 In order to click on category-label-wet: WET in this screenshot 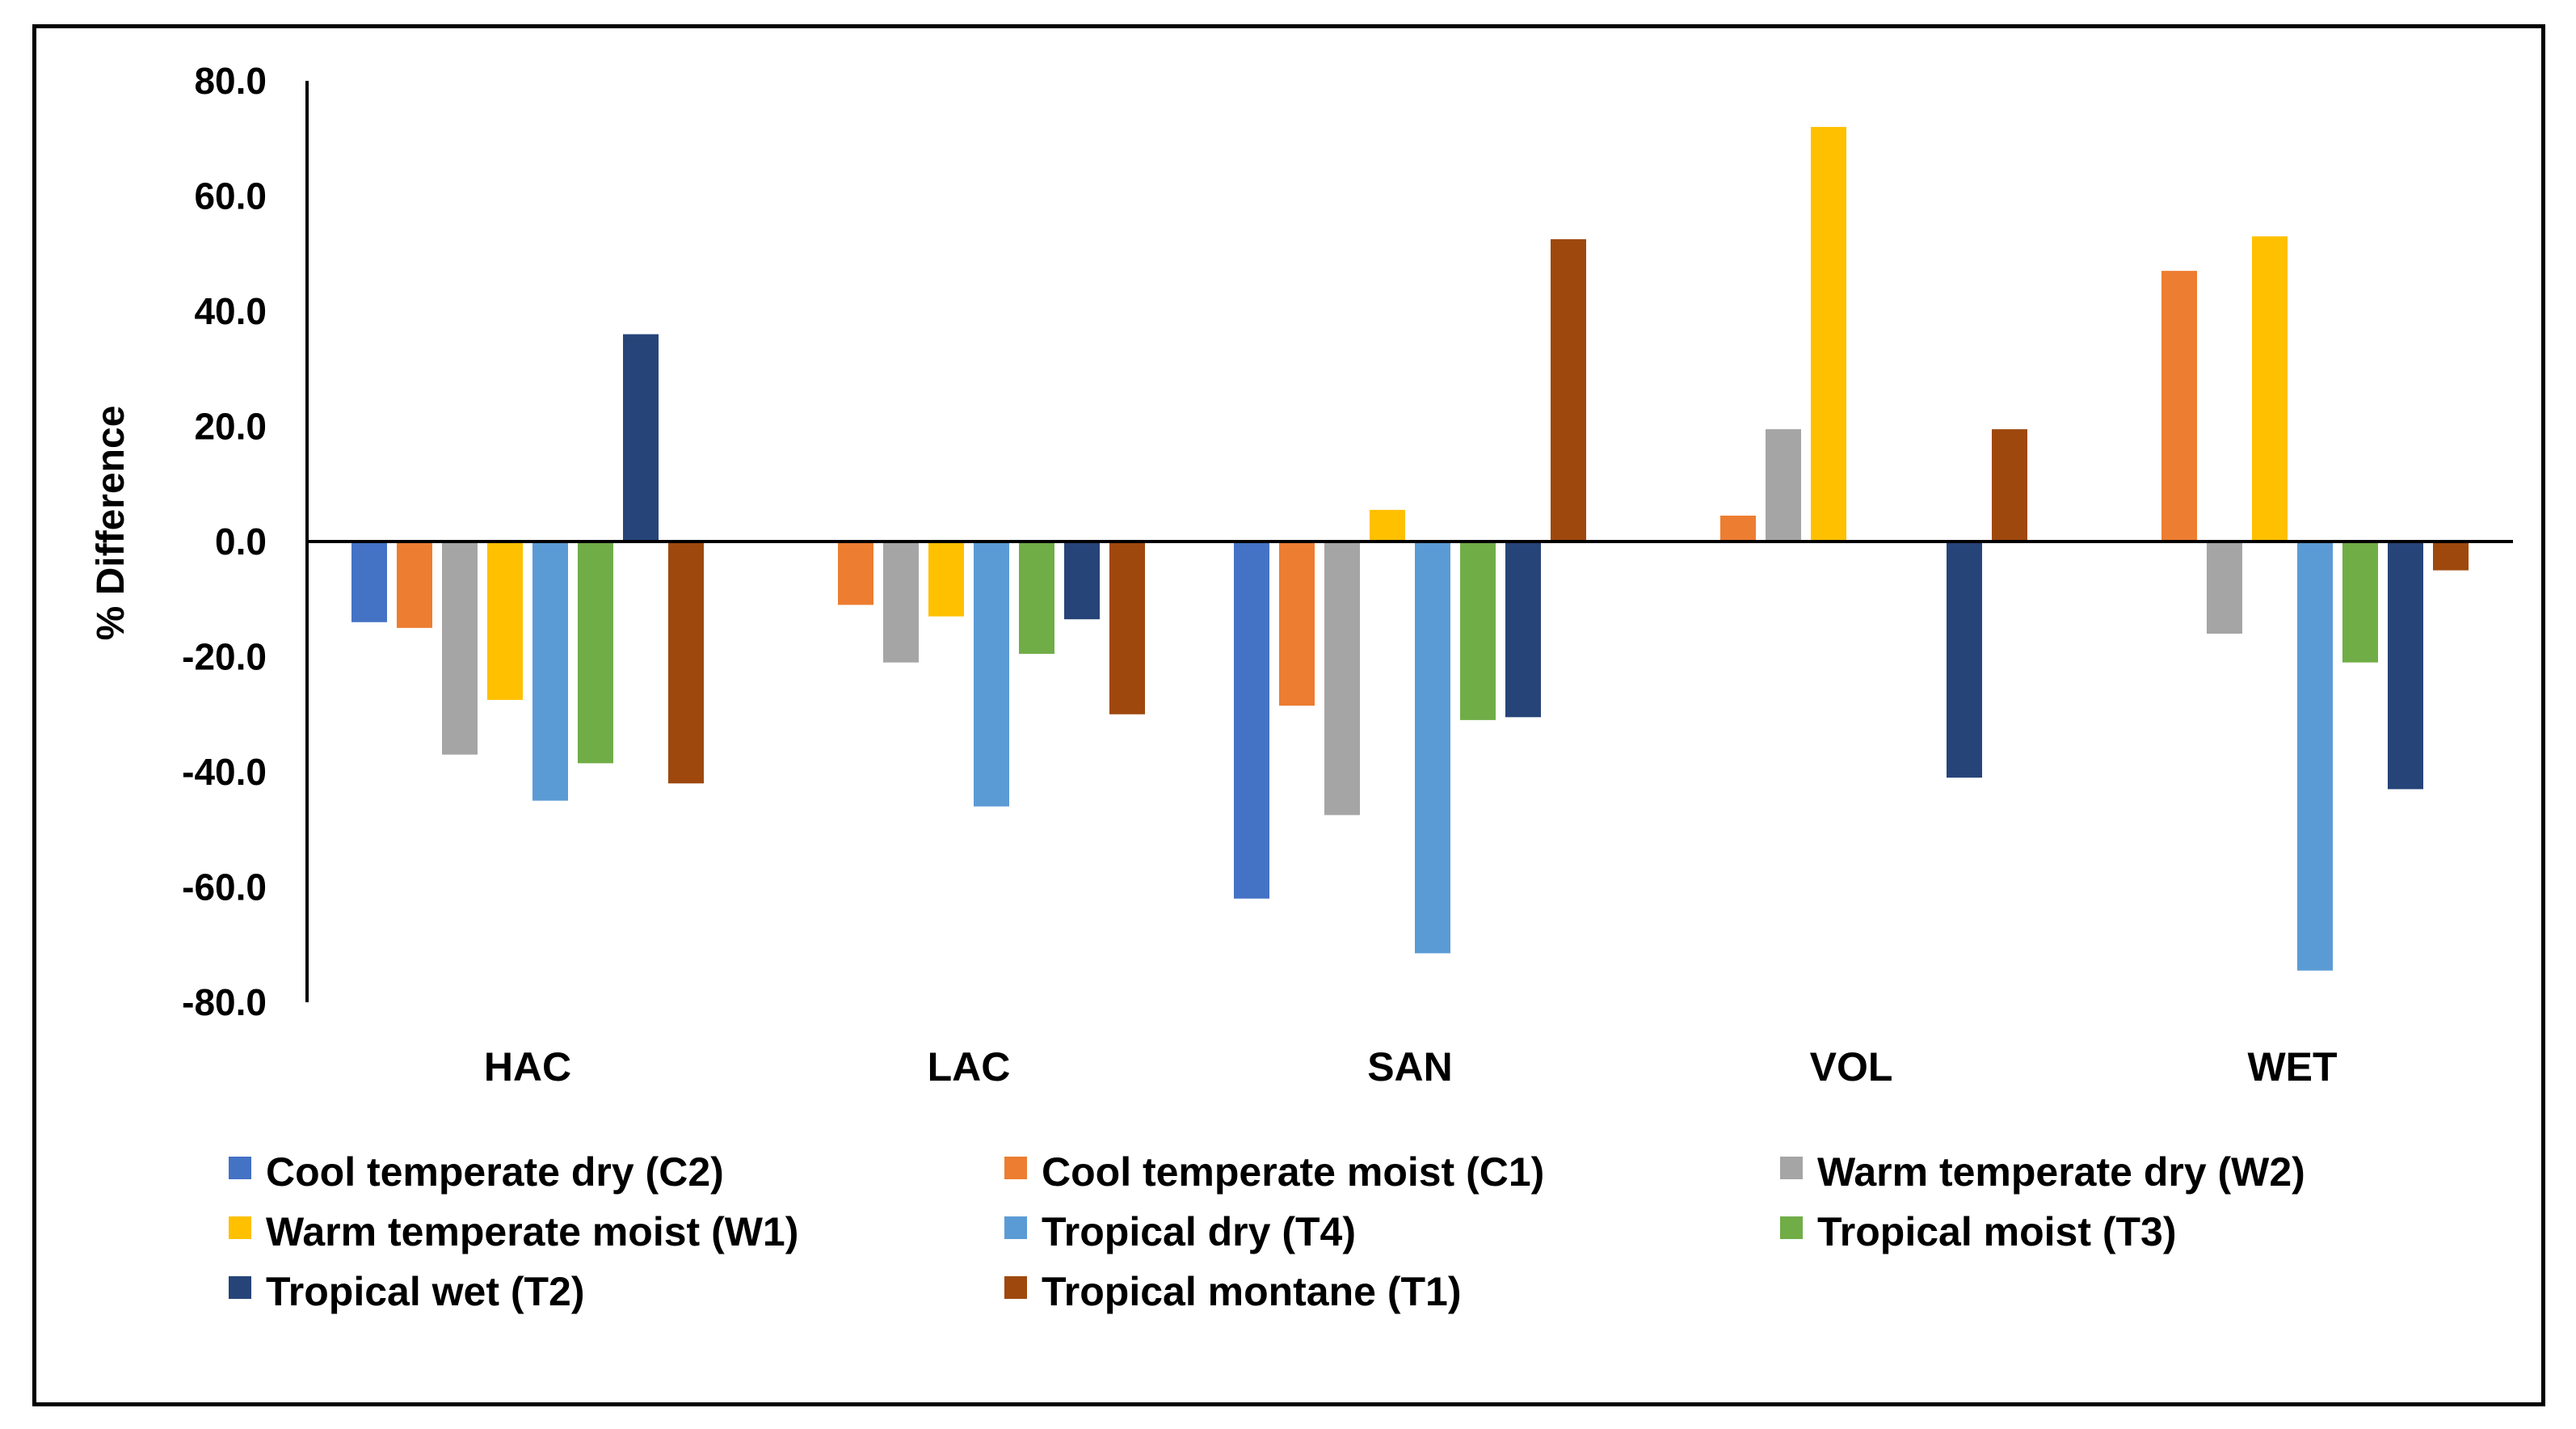, I will do `click(2292, 1067)`.